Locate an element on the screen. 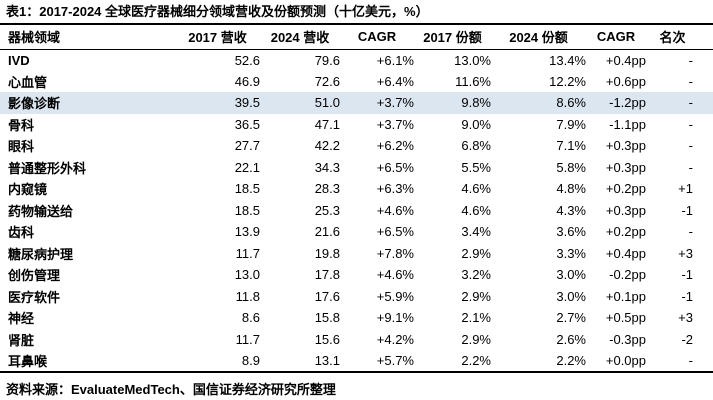 The image size is (713, 400). cell-share_change: -0.2pp is located at coordinates (627, 275).